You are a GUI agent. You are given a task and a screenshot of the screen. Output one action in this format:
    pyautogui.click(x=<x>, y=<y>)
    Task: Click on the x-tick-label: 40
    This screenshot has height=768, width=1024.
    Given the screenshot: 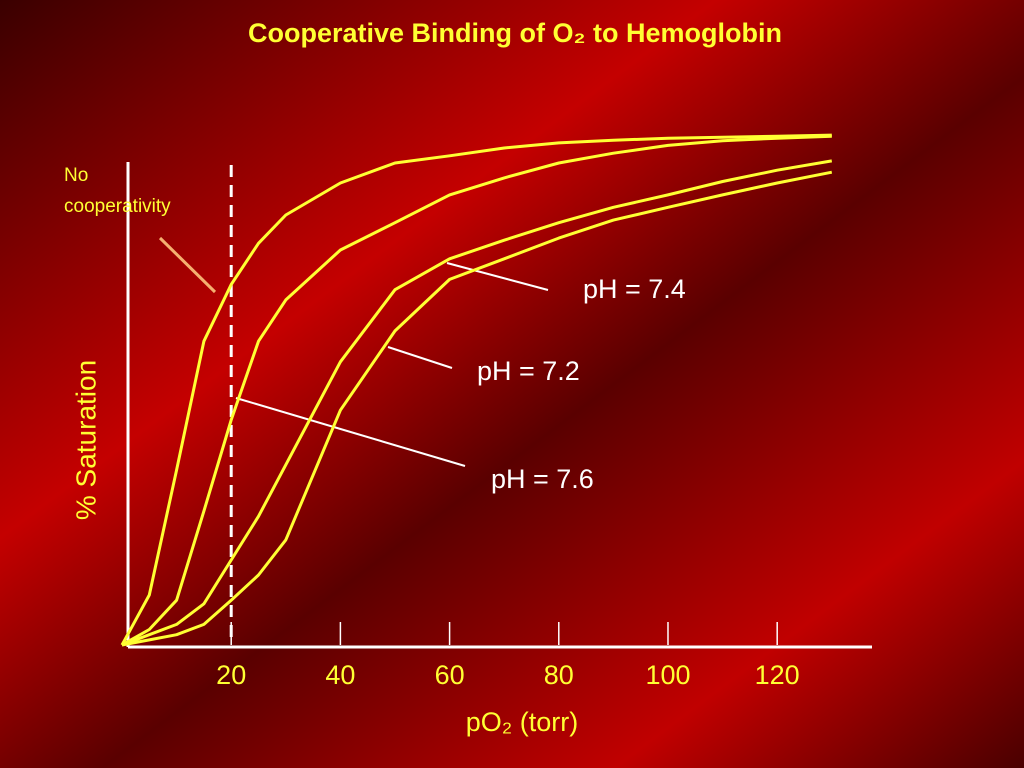 What is the action you would take?
    pyautogui.click(x=340, y=675)
    